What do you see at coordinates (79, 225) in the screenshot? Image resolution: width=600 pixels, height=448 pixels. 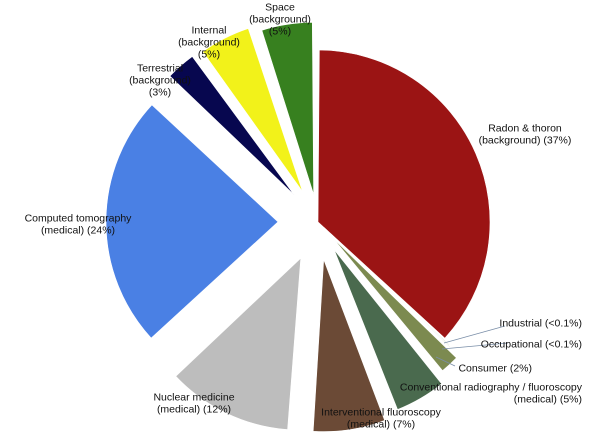 I see `slice-label-8: Computed tomography (medical) (24%)` at bounding box center [79, 225].